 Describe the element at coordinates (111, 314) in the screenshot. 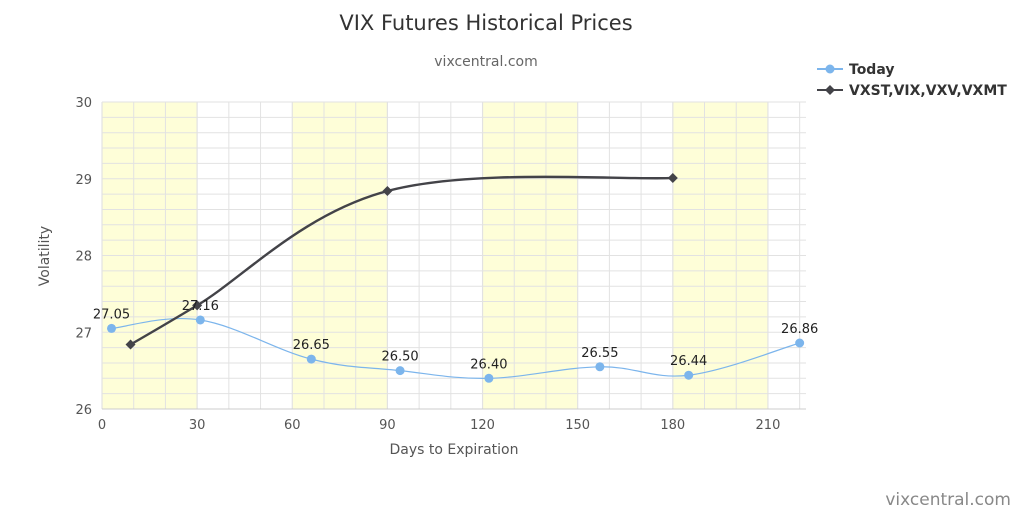

I see `data-label: 27.05` at that location.